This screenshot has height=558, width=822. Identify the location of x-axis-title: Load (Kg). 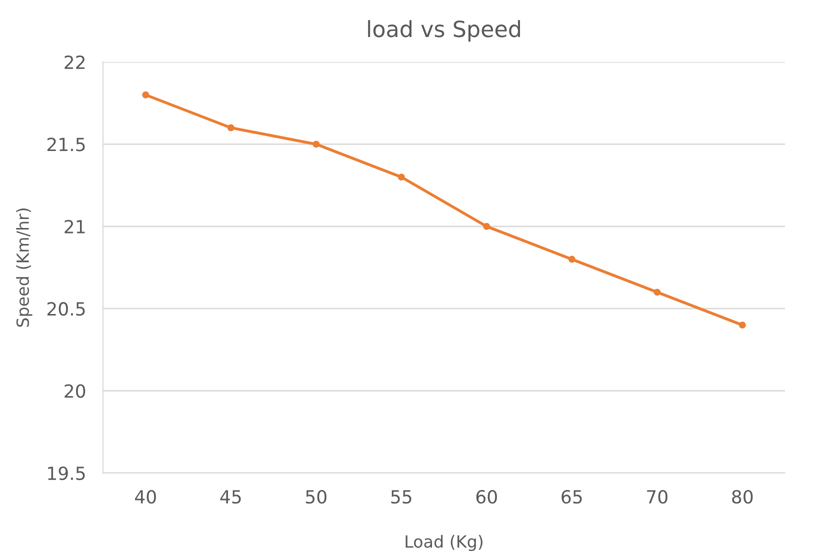
(444, 543).